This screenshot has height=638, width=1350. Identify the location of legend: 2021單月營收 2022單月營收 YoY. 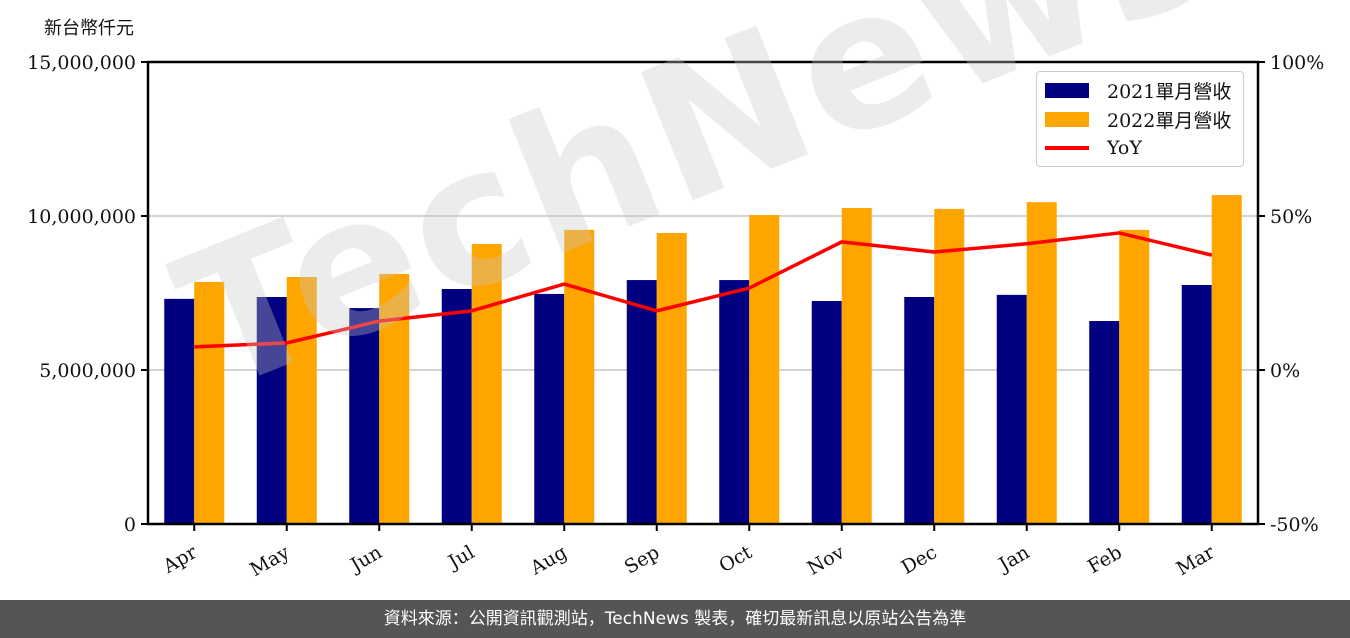
(1140, 119).